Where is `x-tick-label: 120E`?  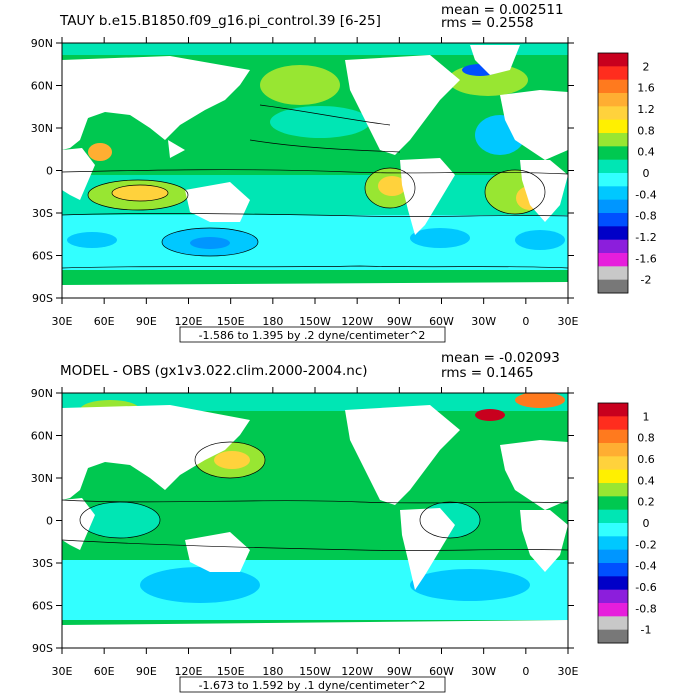 x-tick-label: 120E is located at coordinates (189, 321).